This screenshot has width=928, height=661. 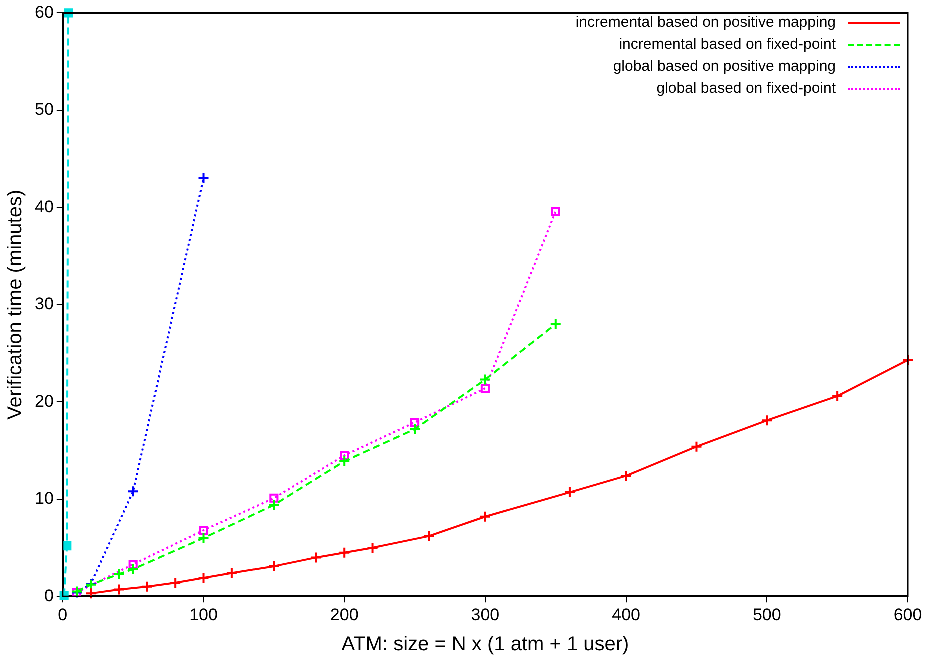 What do you see at coordinates (485, 614) in the screenshot?
I see `x-tick-label: 300` at bounding box center [485, 614].